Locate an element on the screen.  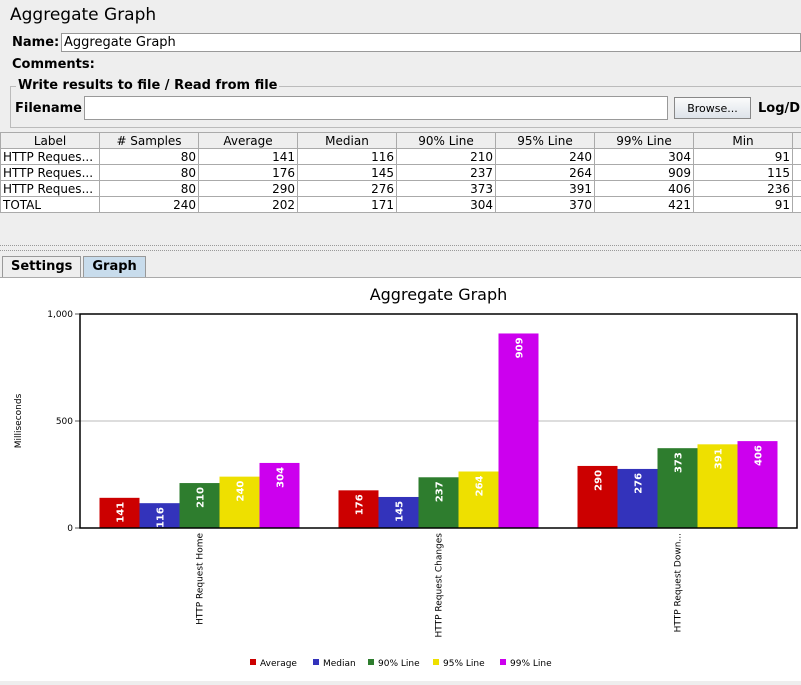
value-label: 909 is located at coordinates (520, 347).